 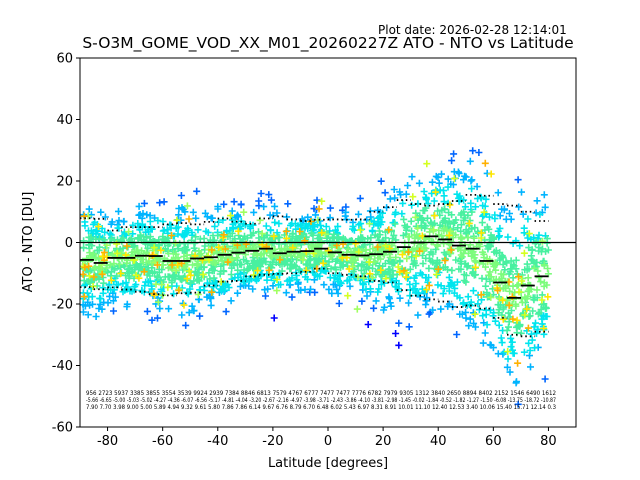 What do you see at coordinates (62, 366) in the screenshot?
I see `y-tick-label: -40` at bounding box center [62, 366].